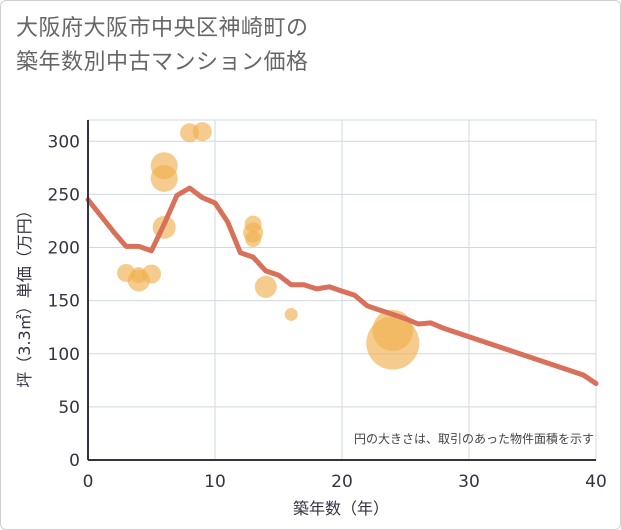 The height and width of the screenshot is (530, 621). Describe the element at coordinates (64, 142) in the screenshot. I see `y-tick-label: 300` at that location.